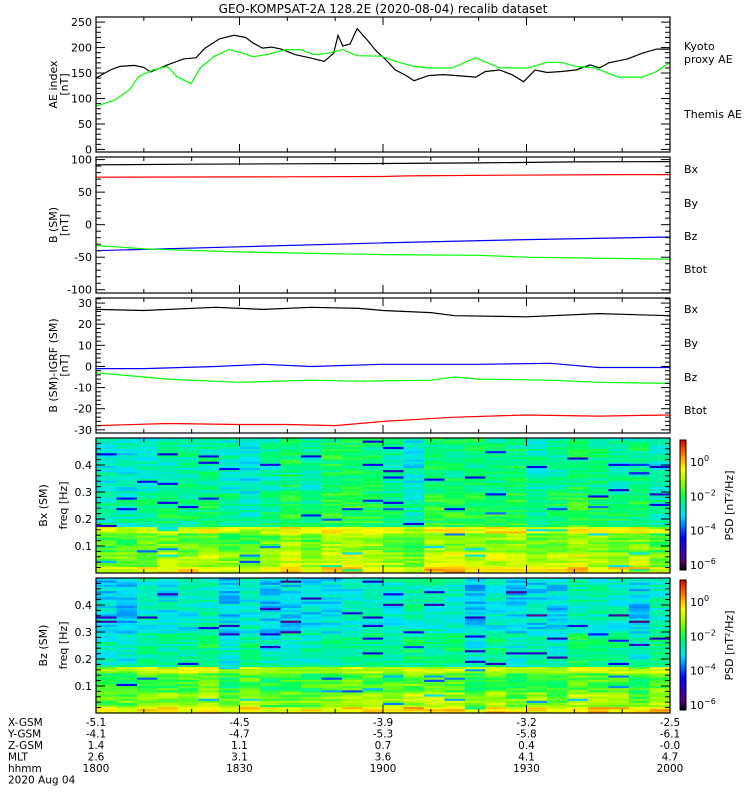 Image resolution: width=750 pixels, height=800 pixels. Describe the element at coordinates (383, 735) in the screenshot. I see `ephemeris-value: -5.3` at that location.